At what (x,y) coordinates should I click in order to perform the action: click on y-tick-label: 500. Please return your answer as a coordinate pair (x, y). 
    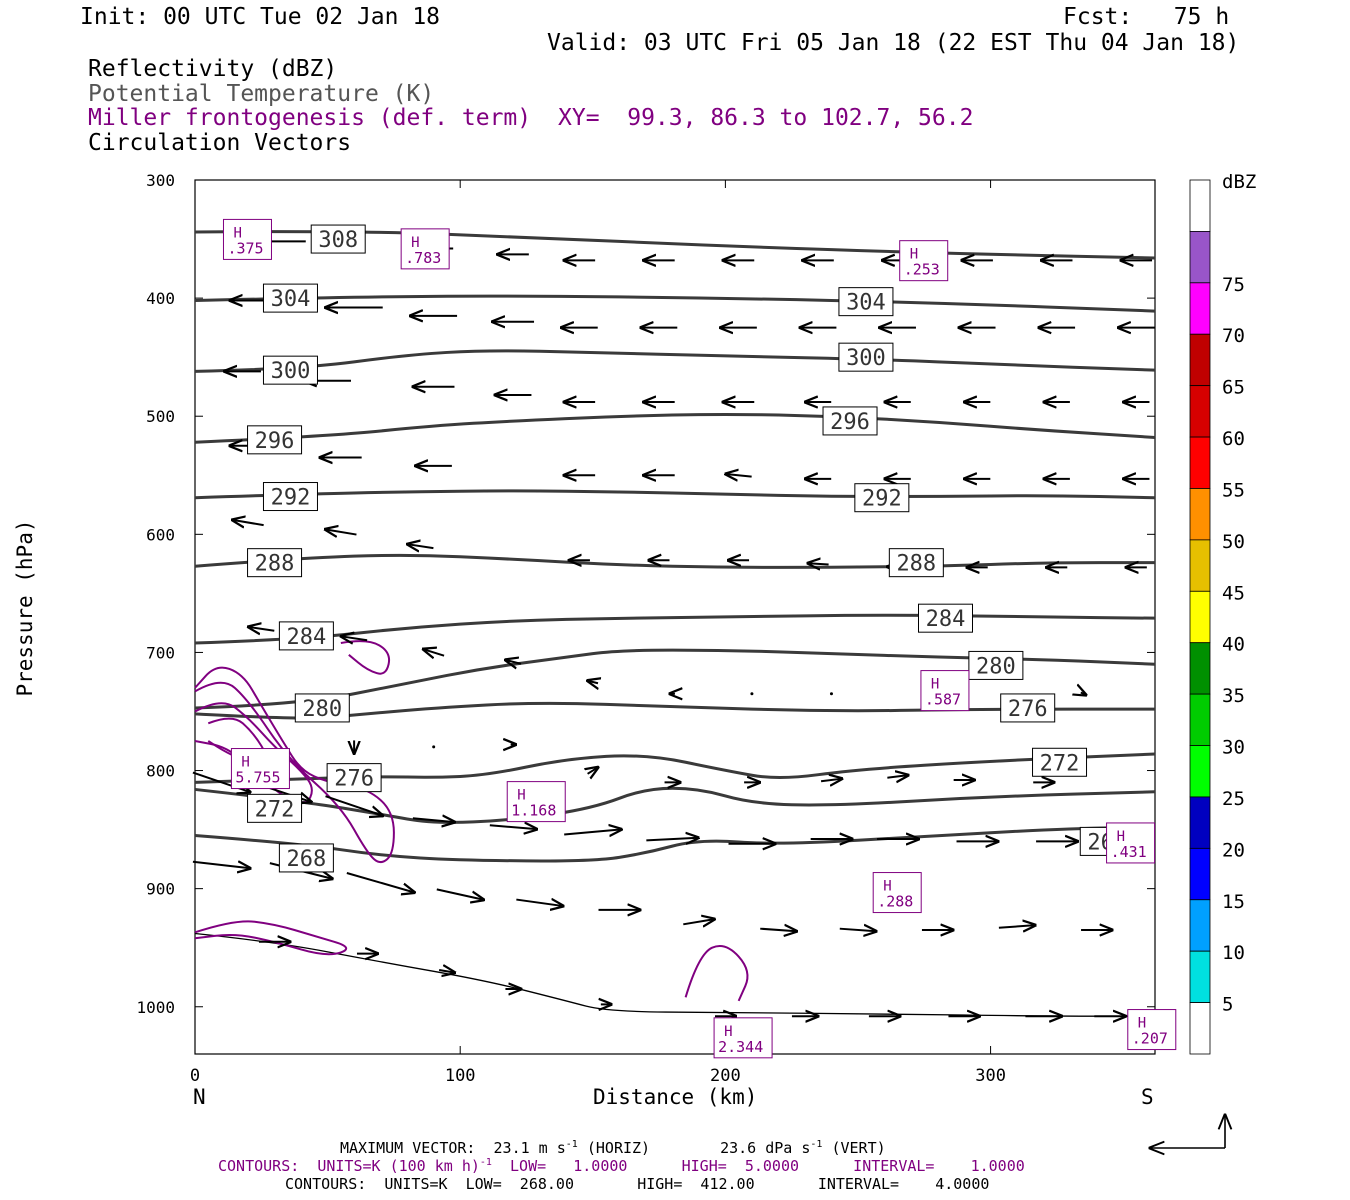
    Looking at the image, I should click on (160, 416).